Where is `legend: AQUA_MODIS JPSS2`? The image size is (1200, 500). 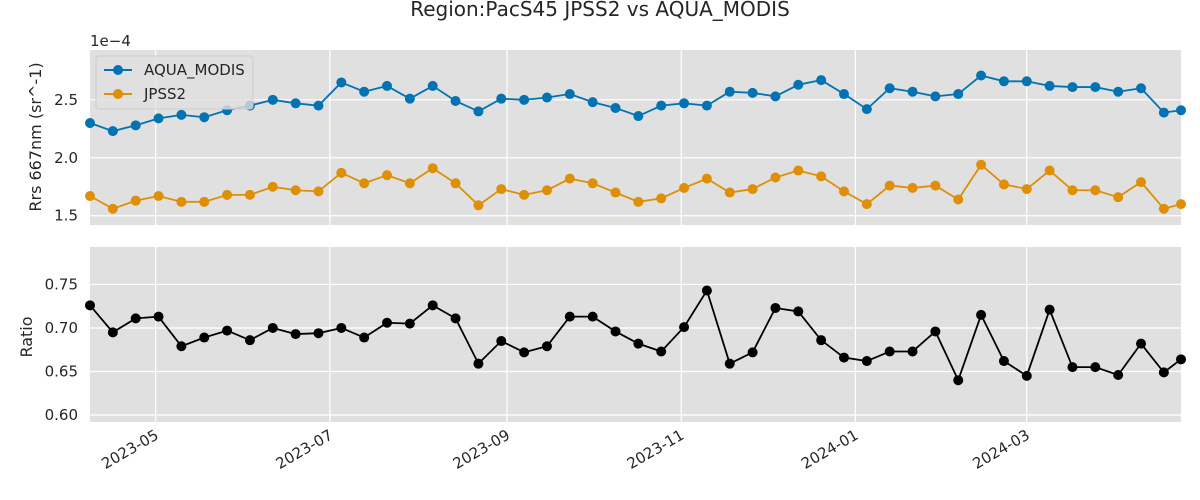
legend: AQUA_MODIS JPSS2 is located at coordinates (174, 82).